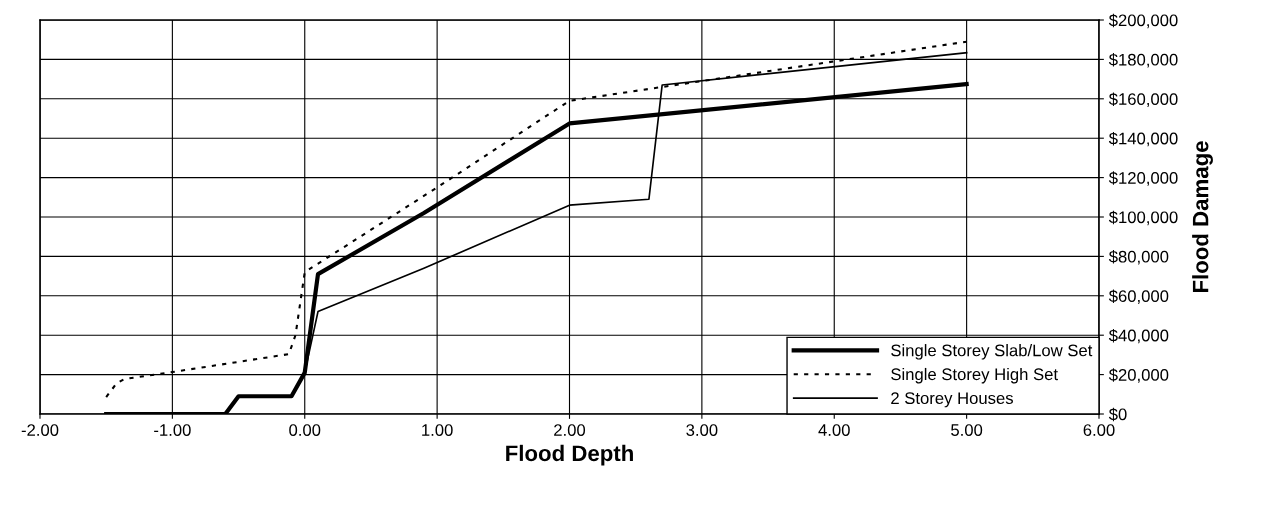 This screenshot has width=1275, height=508. I want to click on y2-tick-label: $160,000, so click(1143, 99).